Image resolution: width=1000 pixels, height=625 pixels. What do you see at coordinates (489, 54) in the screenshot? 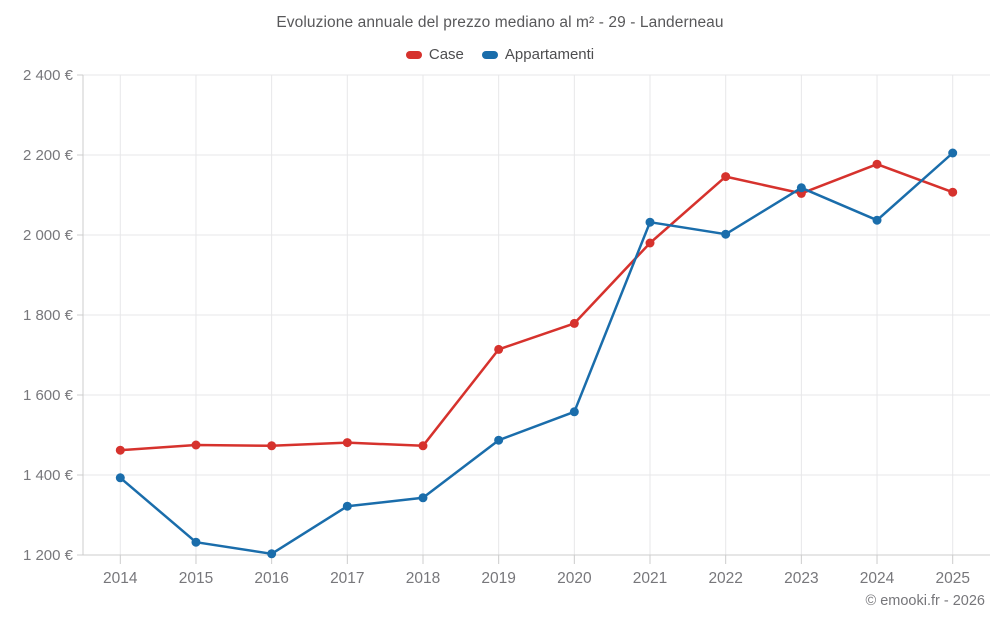
I see `appartamenti-series-swatch-icon` at bounding box center [489, 54].